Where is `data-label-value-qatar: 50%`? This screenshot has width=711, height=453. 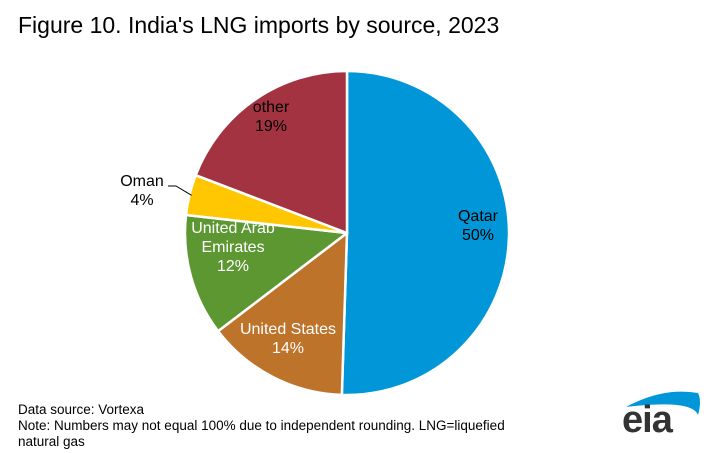 data-label-value-qatar: 50% is located at coordinates (478, 235).